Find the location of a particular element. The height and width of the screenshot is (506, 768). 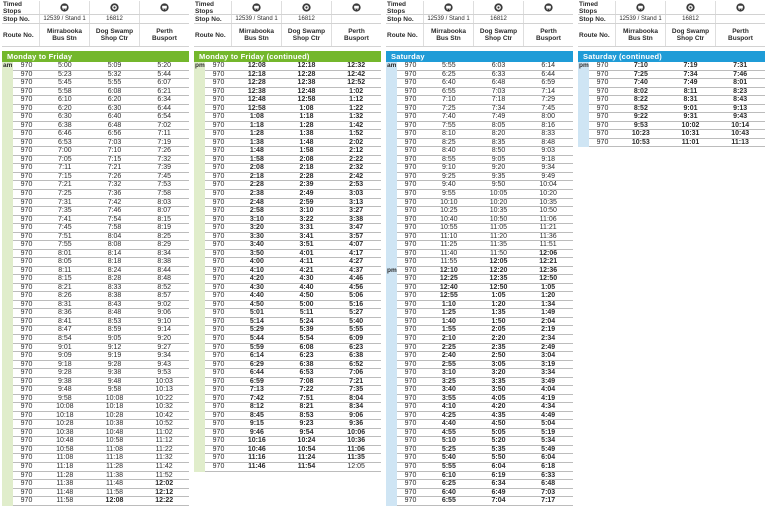

time-cell: 6:18 is located at coordinates (548, 466).